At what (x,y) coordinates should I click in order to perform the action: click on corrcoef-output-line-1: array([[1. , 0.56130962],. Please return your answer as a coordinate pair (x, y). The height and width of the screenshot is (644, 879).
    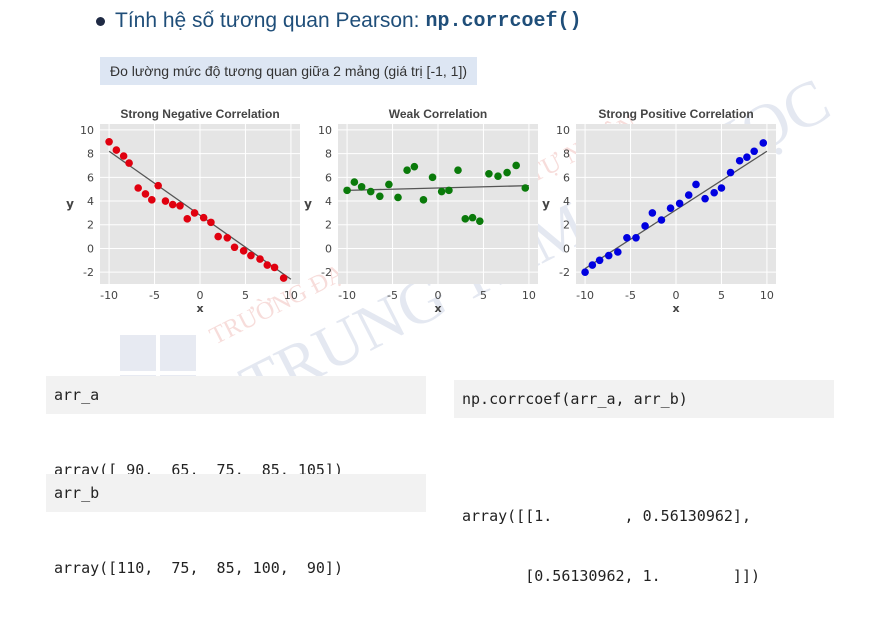
    Looking at the image, I should click on (606, 516).